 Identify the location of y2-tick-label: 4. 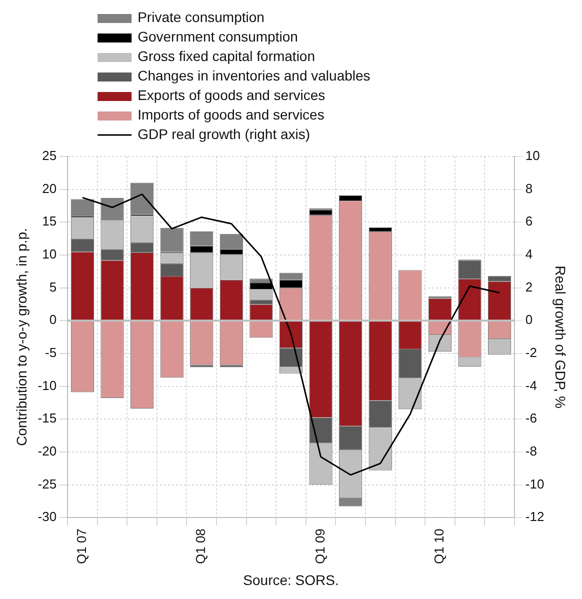
(529, 254).